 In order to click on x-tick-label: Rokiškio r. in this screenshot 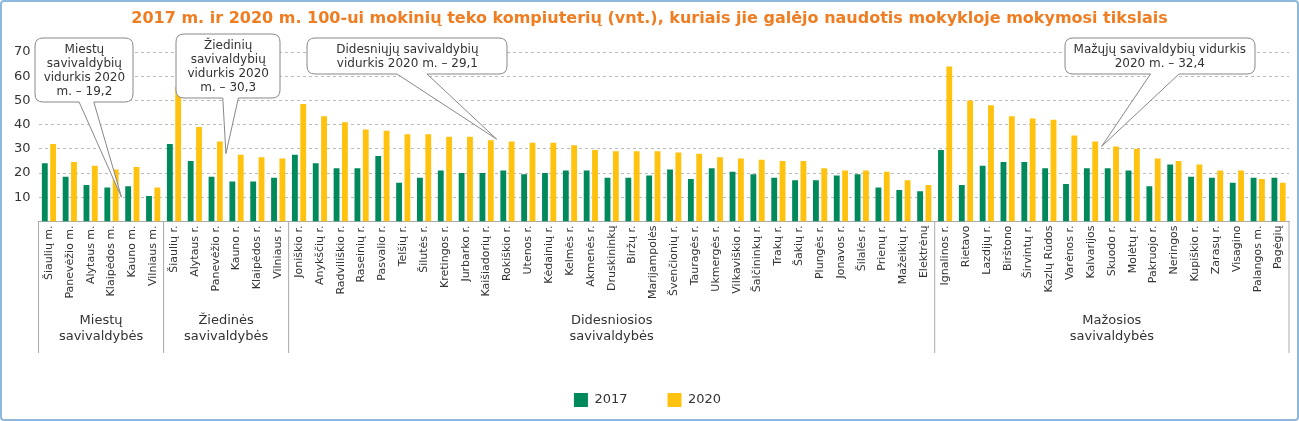, I will do `click(507, 253)`.